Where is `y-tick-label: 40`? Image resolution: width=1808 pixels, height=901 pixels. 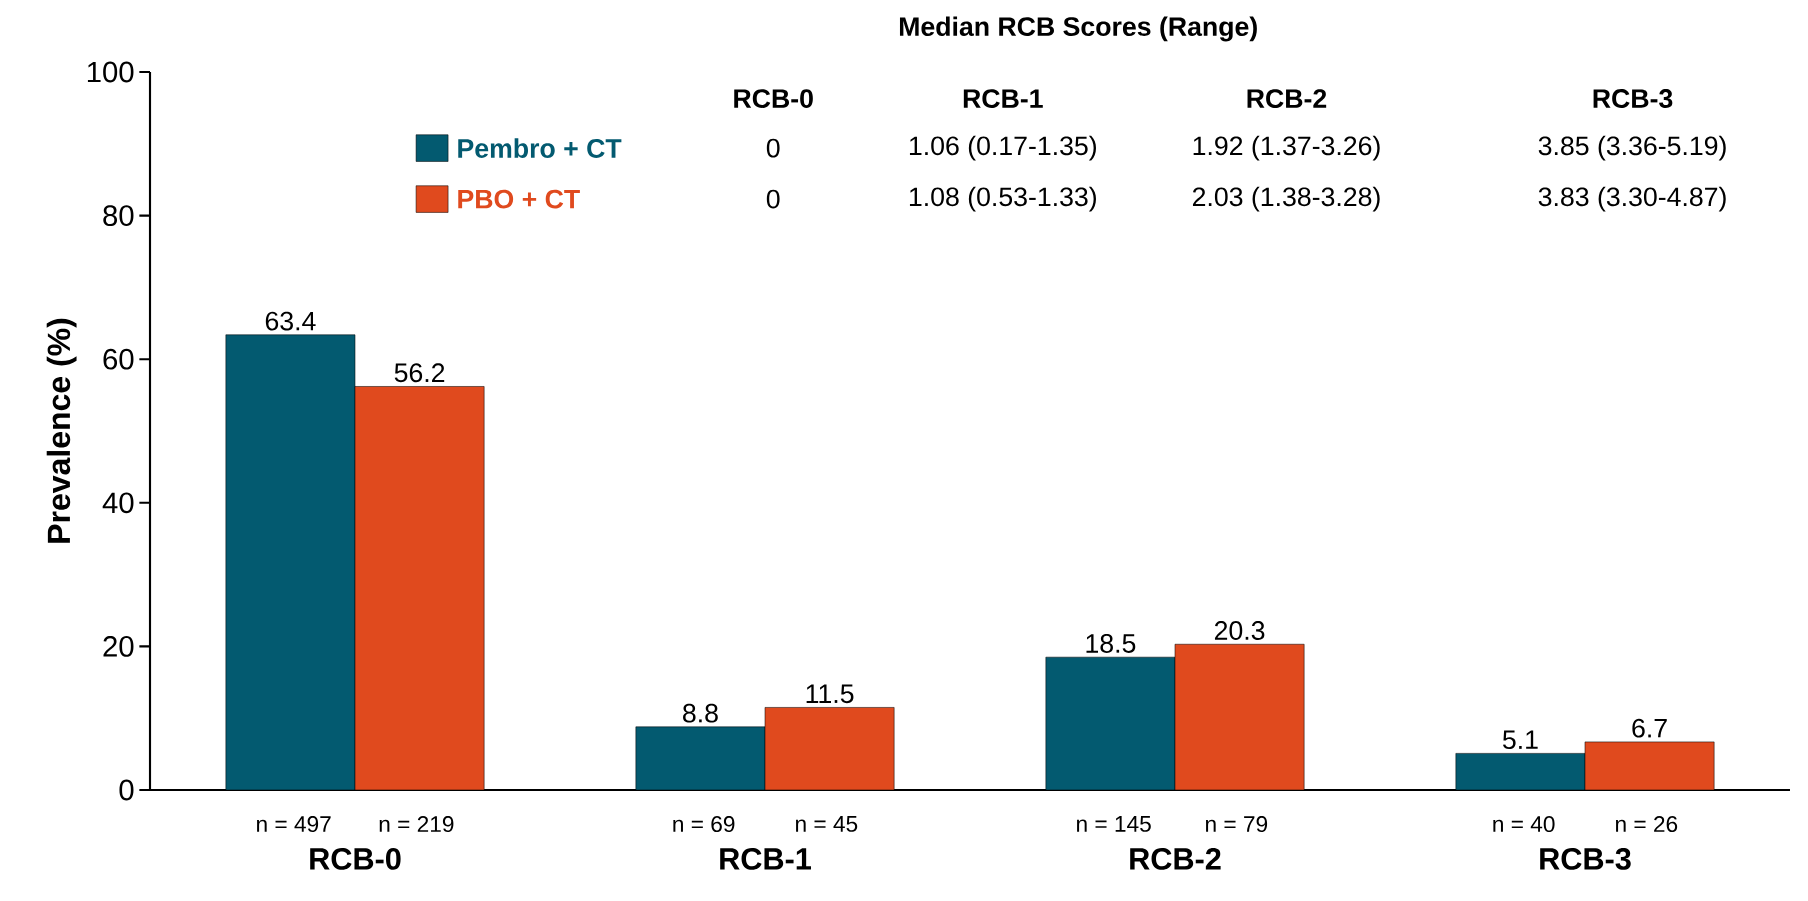 y-tick-label: 40 is located at coordinates (118, 503).